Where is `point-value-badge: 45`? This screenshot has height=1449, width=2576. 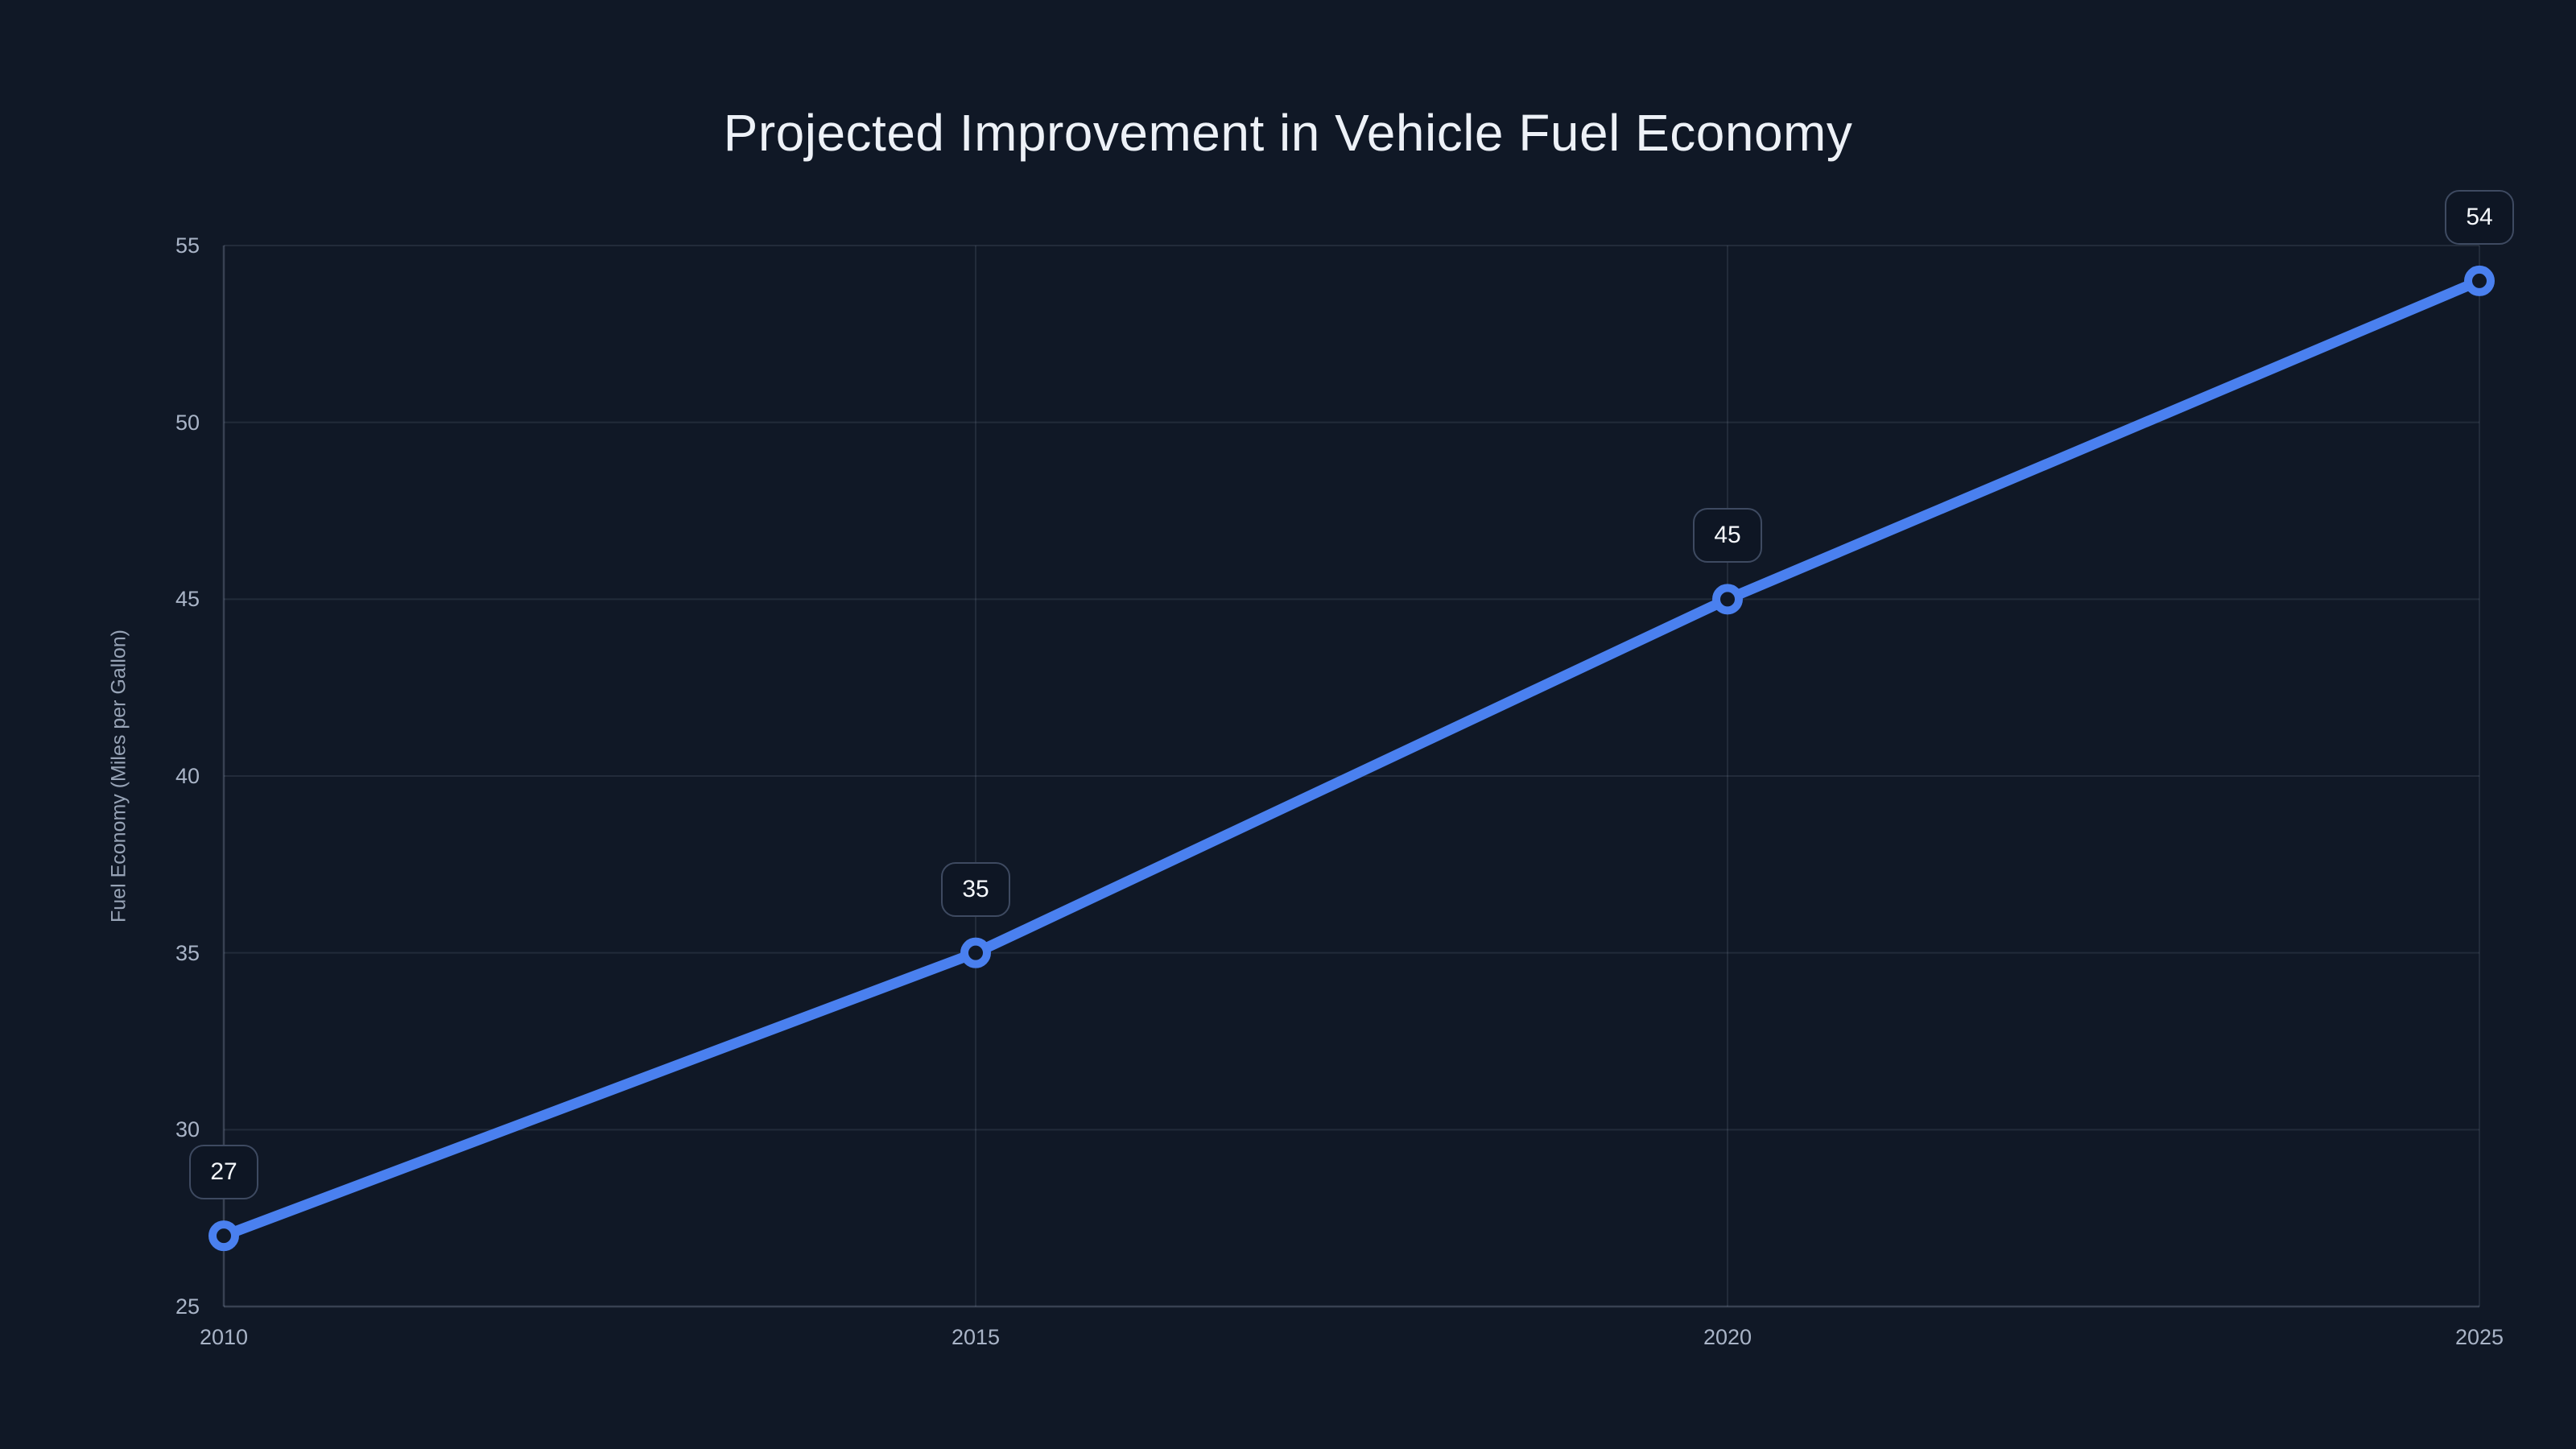 point-value-badge: 45 is located at coordinates (1727, 536).